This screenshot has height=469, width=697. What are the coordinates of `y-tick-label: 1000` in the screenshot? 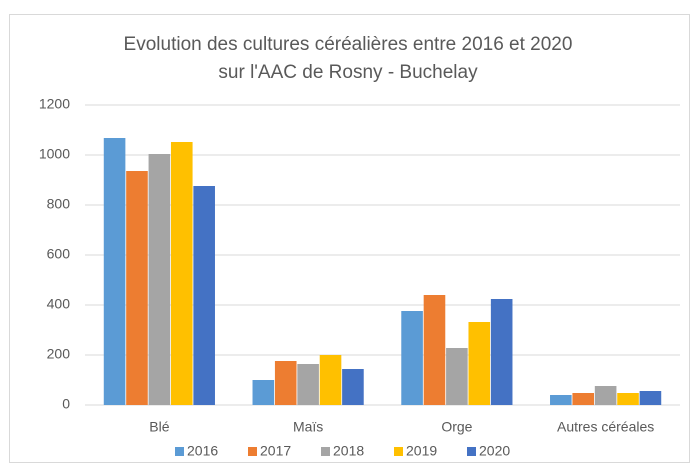 It's located at (54, 154).